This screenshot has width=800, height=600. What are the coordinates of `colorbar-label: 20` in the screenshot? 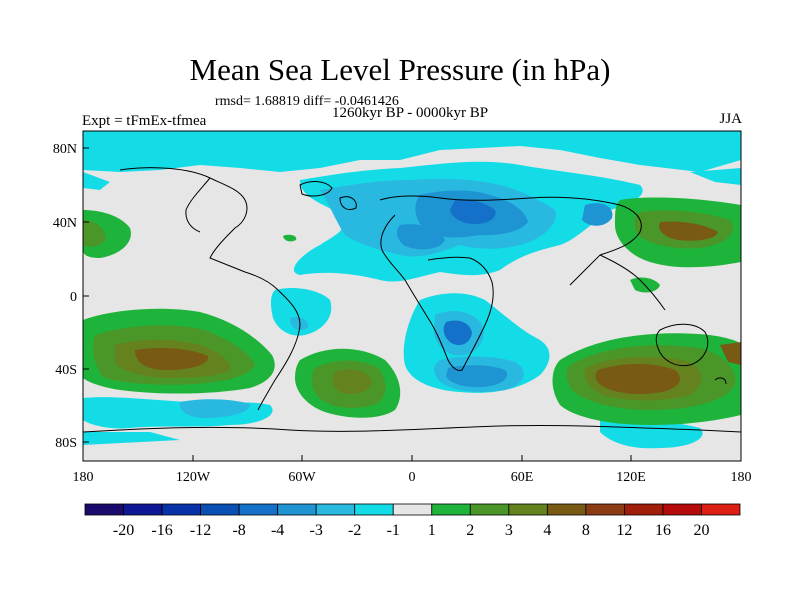 It's located at (701, 530).